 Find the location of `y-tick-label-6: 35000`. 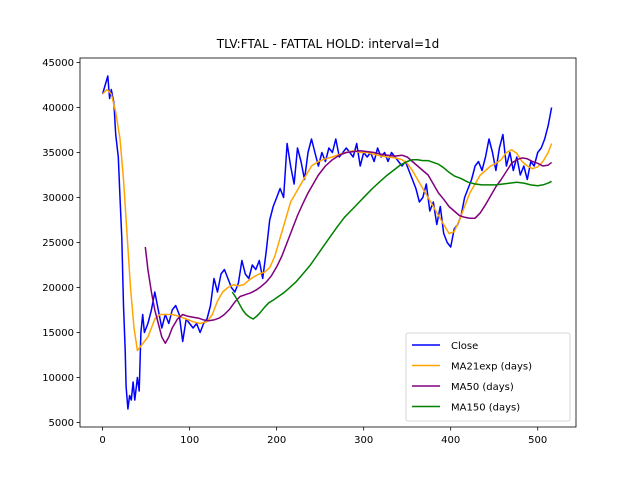

y-tick-label-6: 35000 is located at coordinates (58, 153).